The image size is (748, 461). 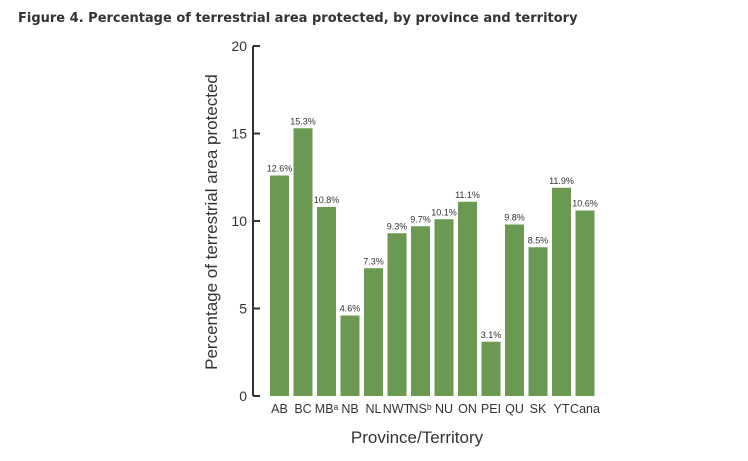 What do you see at coordinates (467, 195) in the screenshot?
I see `data-label: 11.1%` at bounding box center [467, 195].